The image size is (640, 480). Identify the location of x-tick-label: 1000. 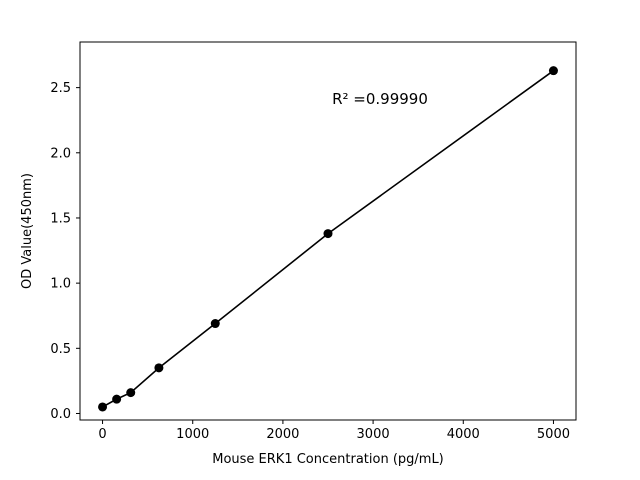
(192, 434).